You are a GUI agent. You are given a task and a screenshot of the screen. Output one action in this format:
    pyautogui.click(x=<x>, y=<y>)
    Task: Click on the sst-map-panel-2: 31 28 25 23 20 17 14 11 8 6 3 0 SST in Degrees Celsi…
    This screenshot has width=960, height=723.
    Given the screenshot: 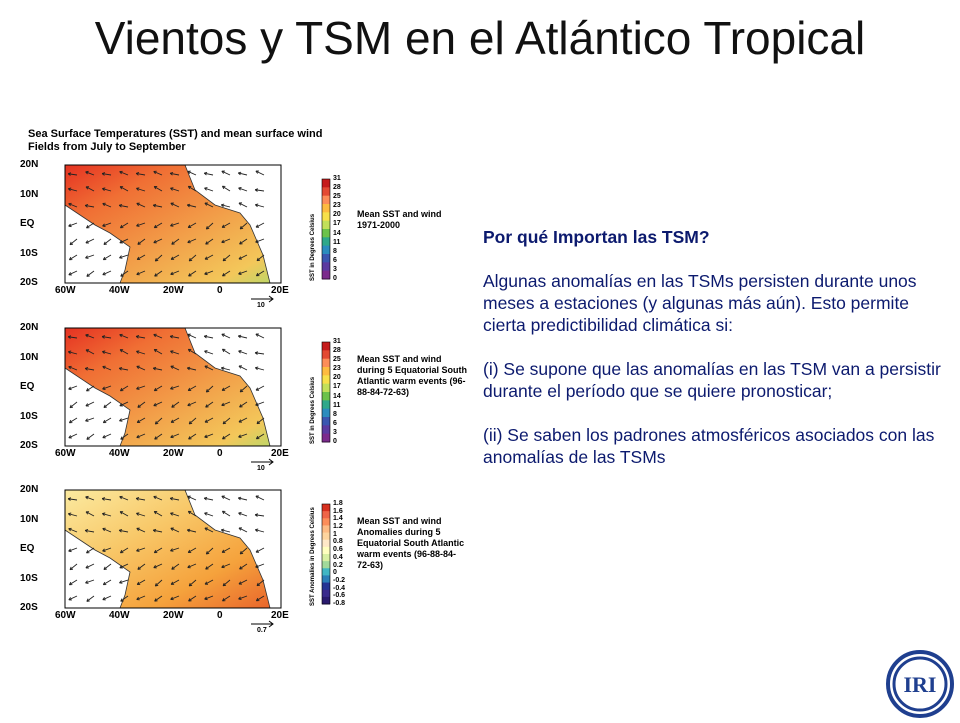 What is the action you would take?
    pyautogui.click(x=243, y=400)
    